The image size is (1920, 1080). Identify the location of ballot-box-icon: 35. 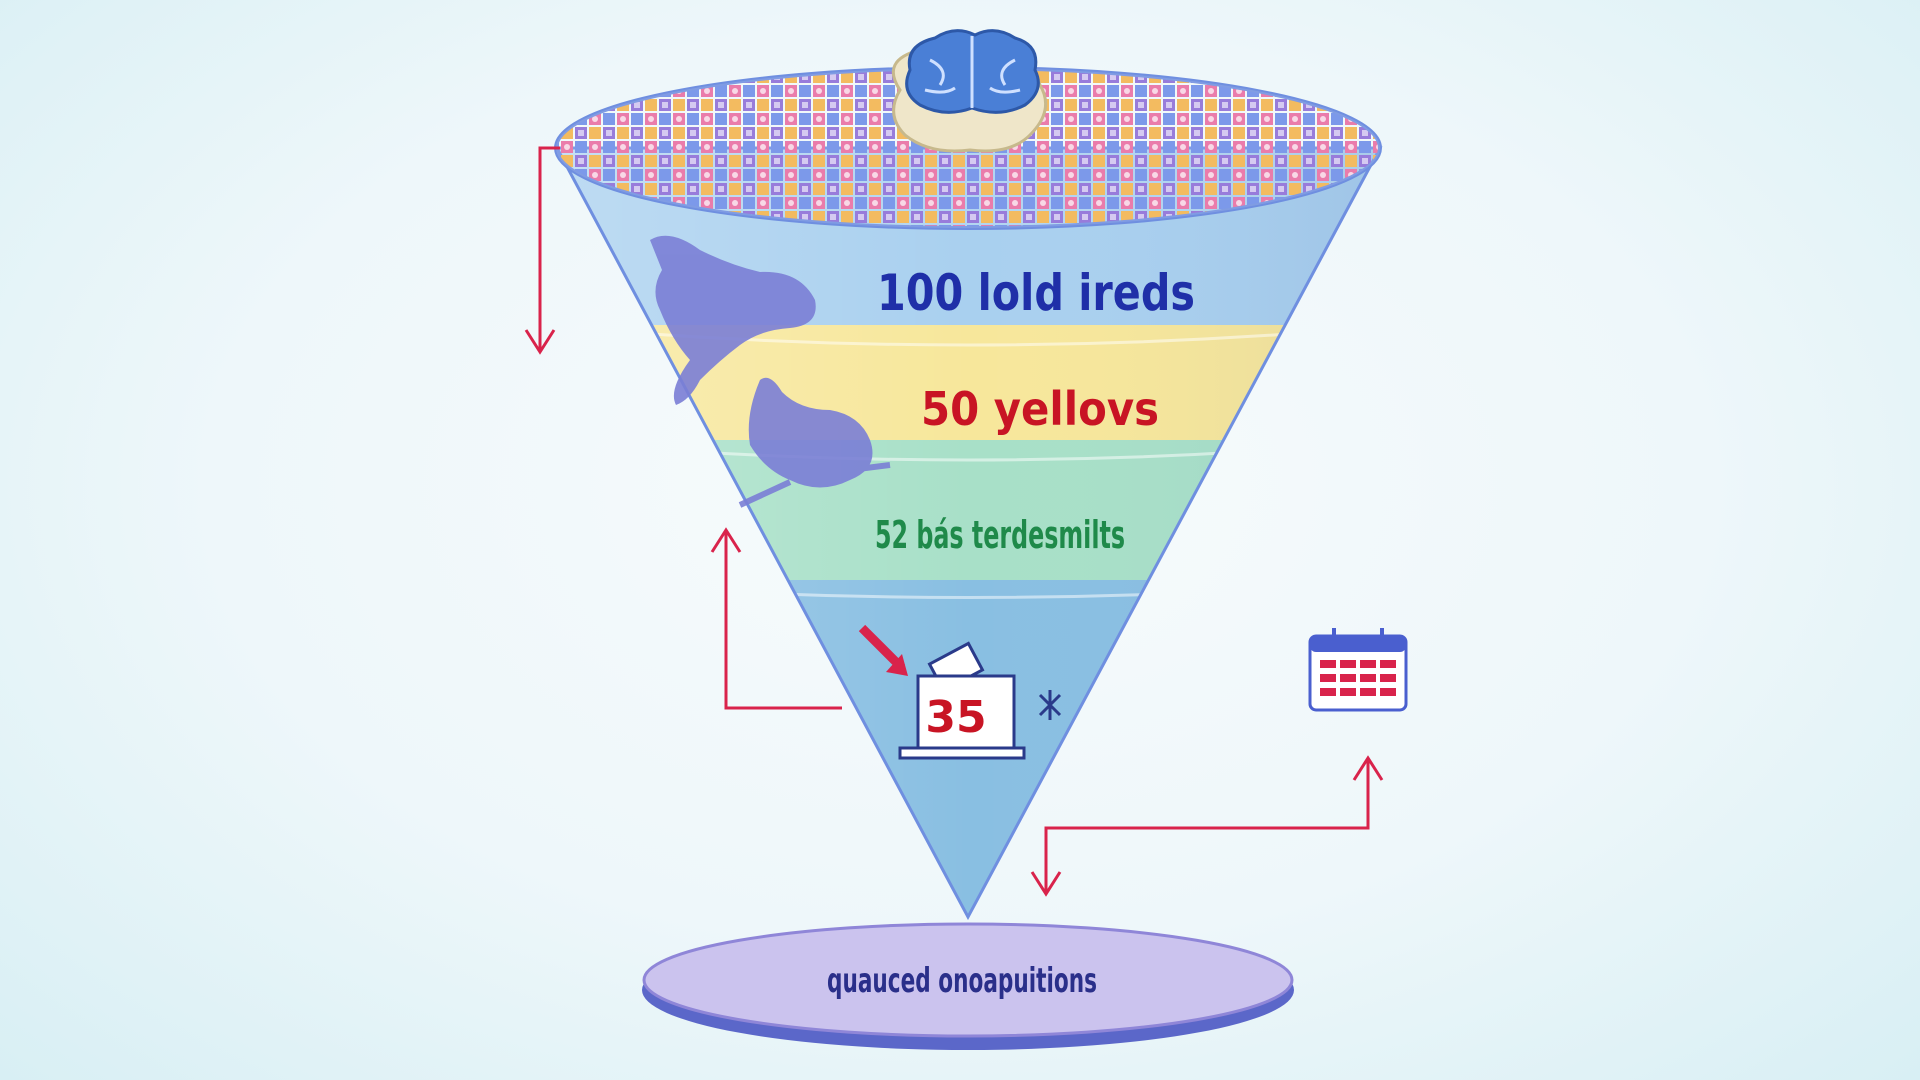
(942, 692).